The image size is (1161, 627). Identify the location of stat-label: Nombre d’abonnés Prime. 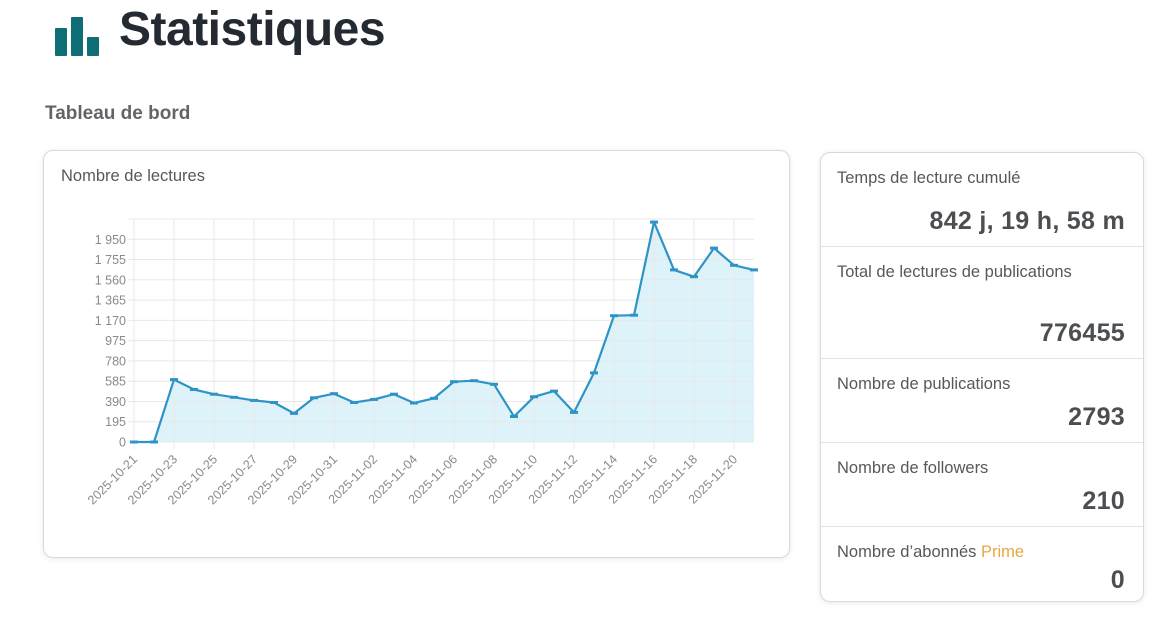
(931, 552).